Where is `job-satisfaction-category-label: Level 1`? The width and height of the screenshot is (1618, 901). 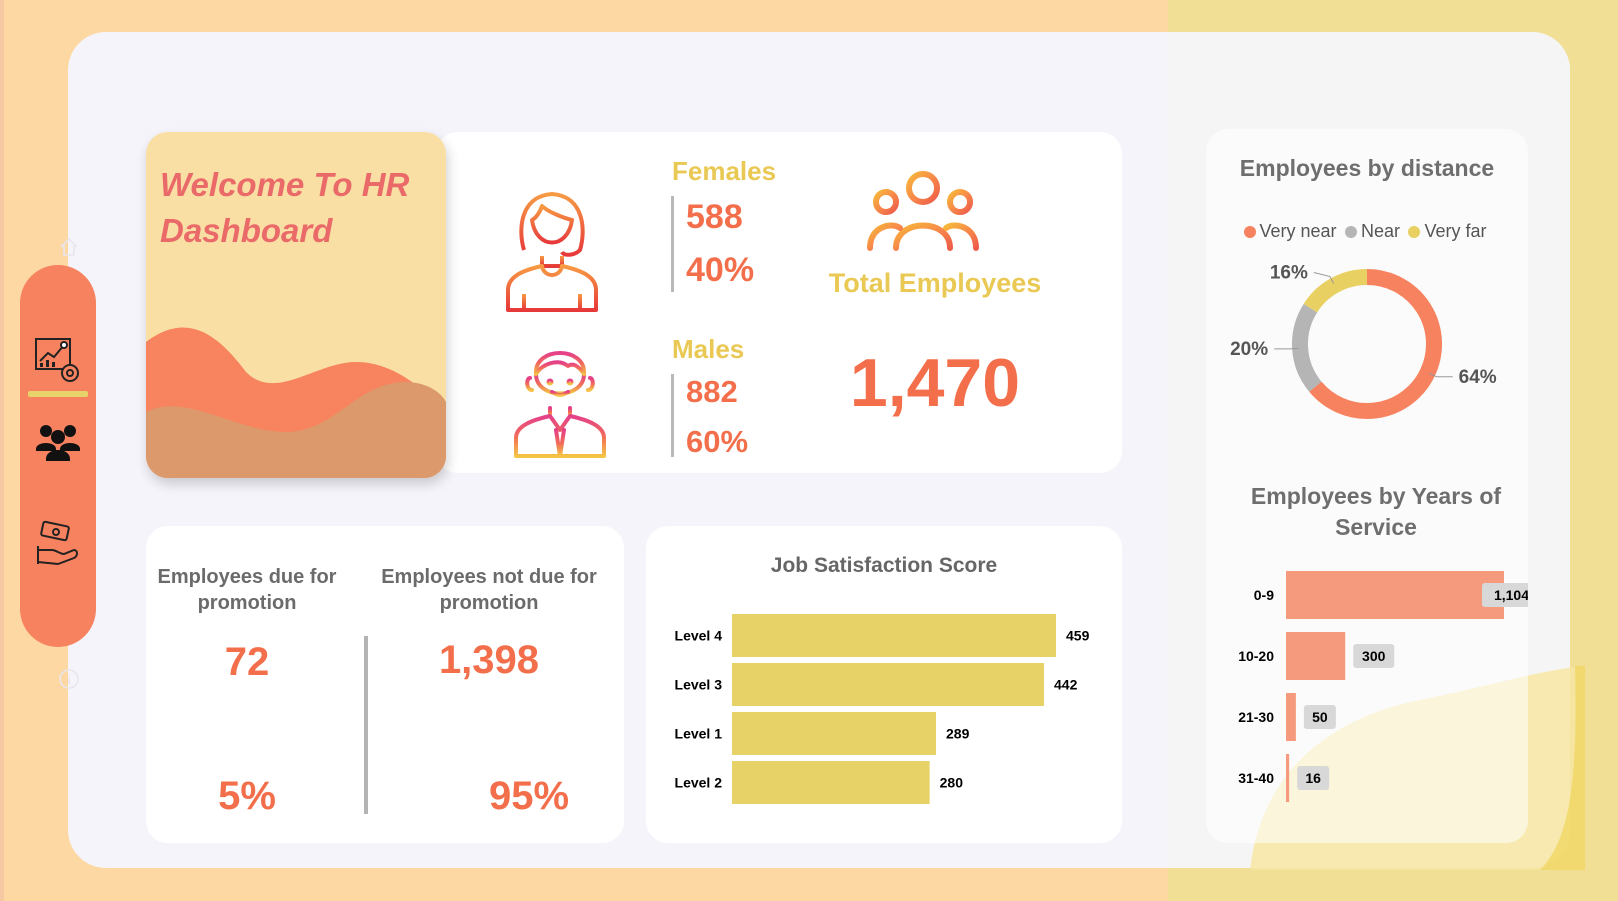
job-satisfaction-category-label: Level 1 is located at coordinates (699, 734).